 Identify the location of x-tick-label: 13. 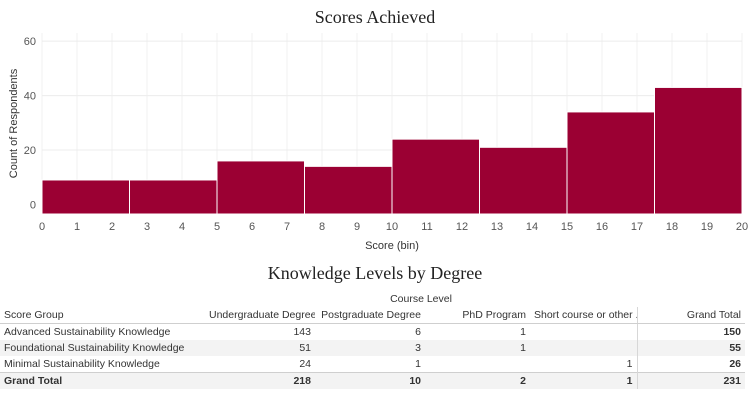
(497, 227).